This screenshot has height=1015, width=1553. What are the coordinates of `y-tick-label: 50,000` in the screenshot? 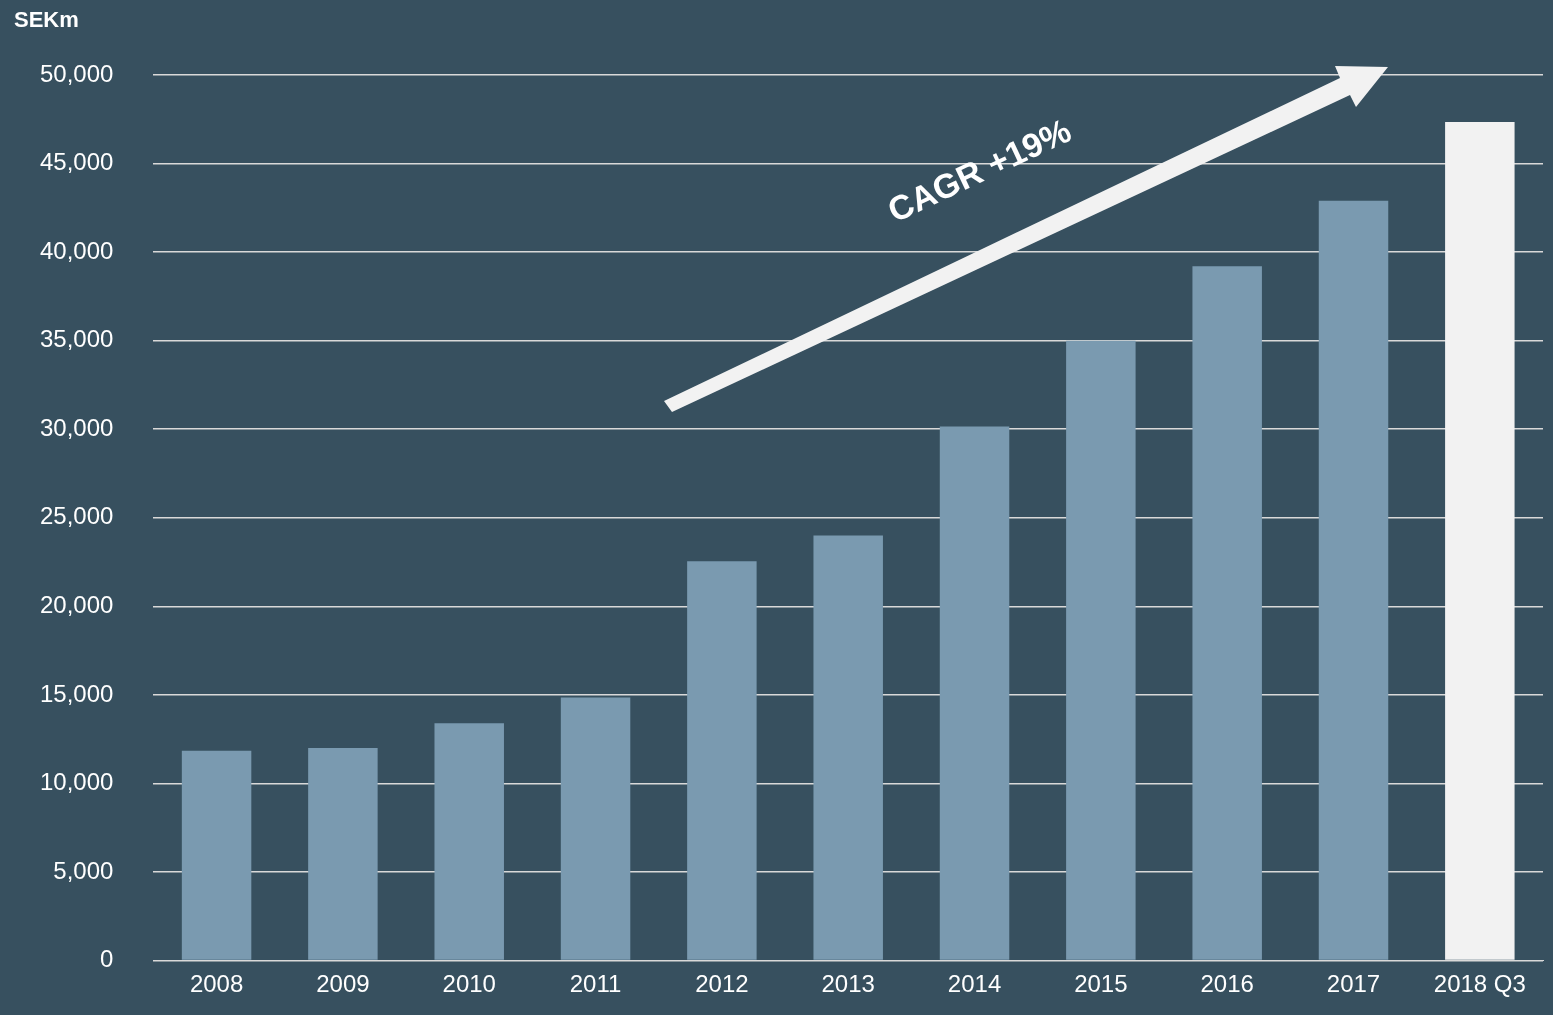 It's located at (77, 73).